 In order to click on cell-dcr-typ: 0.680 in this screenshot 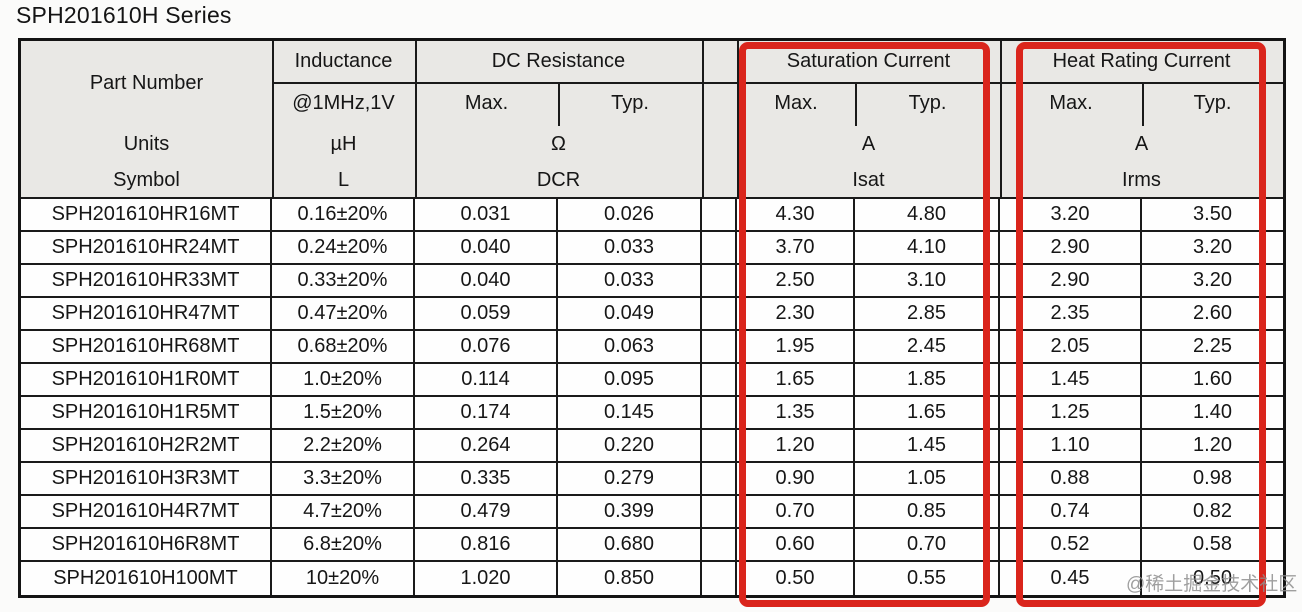, I will do `click(630, 544)`.